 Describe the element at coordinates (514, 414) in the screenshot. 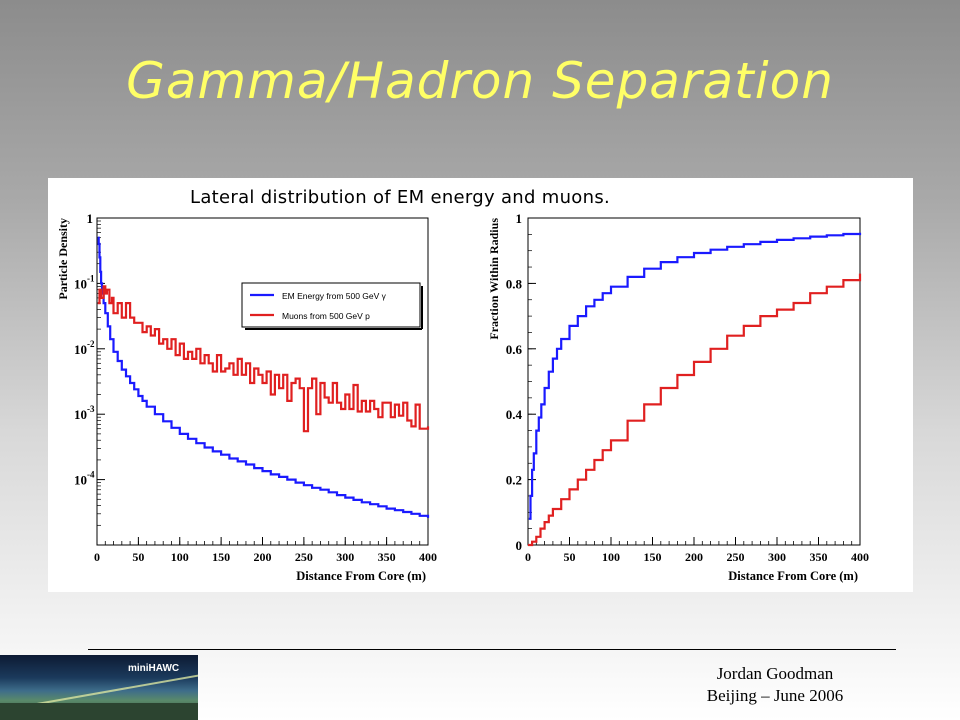

I see `y-tick-label: 0.4` at that location.